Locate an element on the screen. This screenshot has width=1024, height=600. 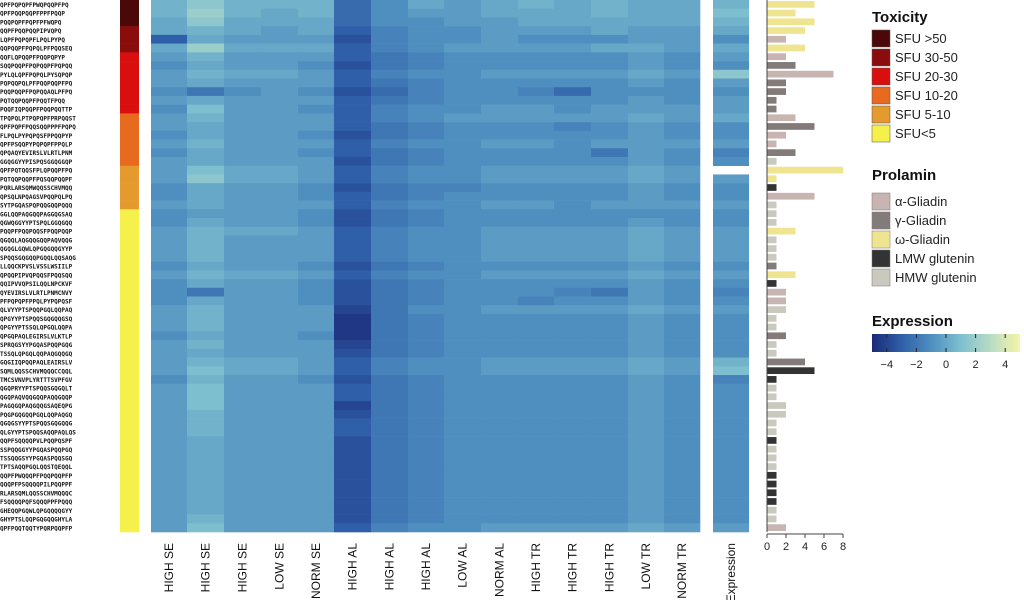
prolamin-bar-chart is located at coordinates (805, 266).